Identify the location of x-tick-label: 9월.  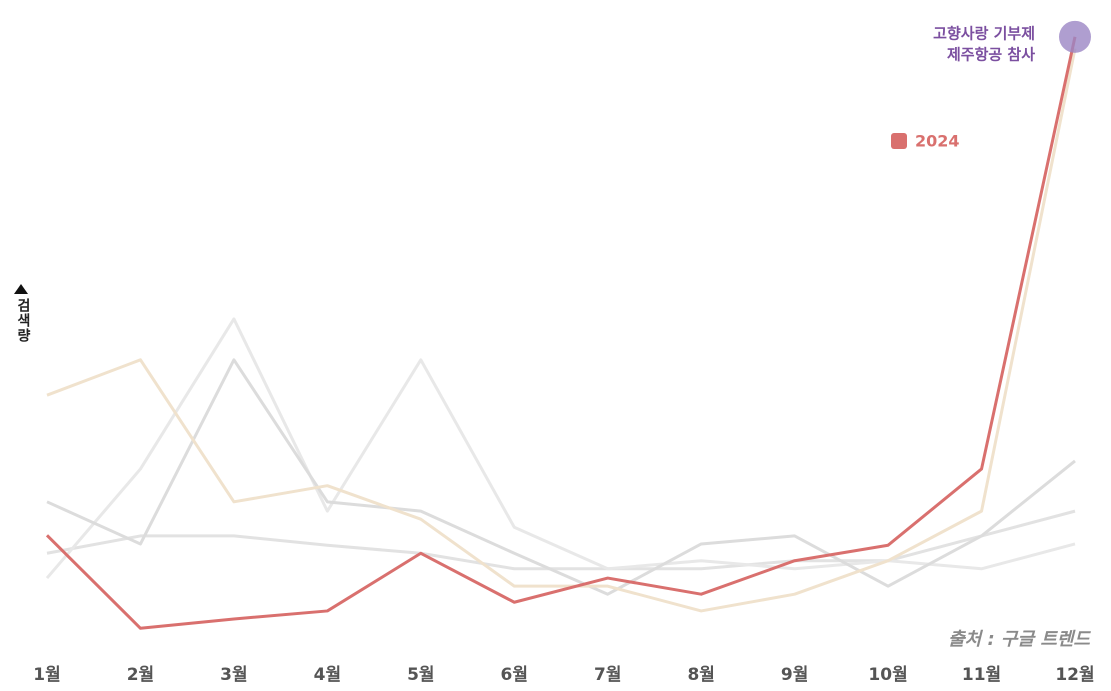
(794, 675).